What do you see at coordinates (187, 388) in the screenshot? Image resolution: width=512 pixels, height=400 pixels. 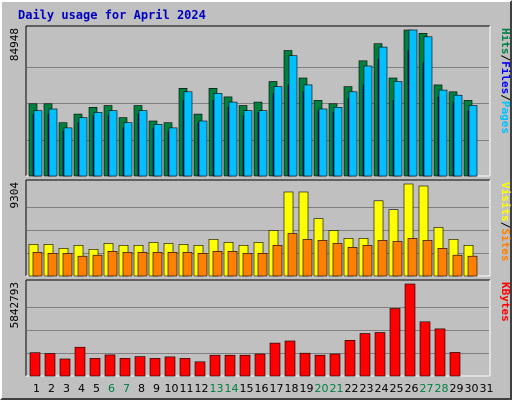 I see `day-label-11: 11` at bounding box center [187, 388].